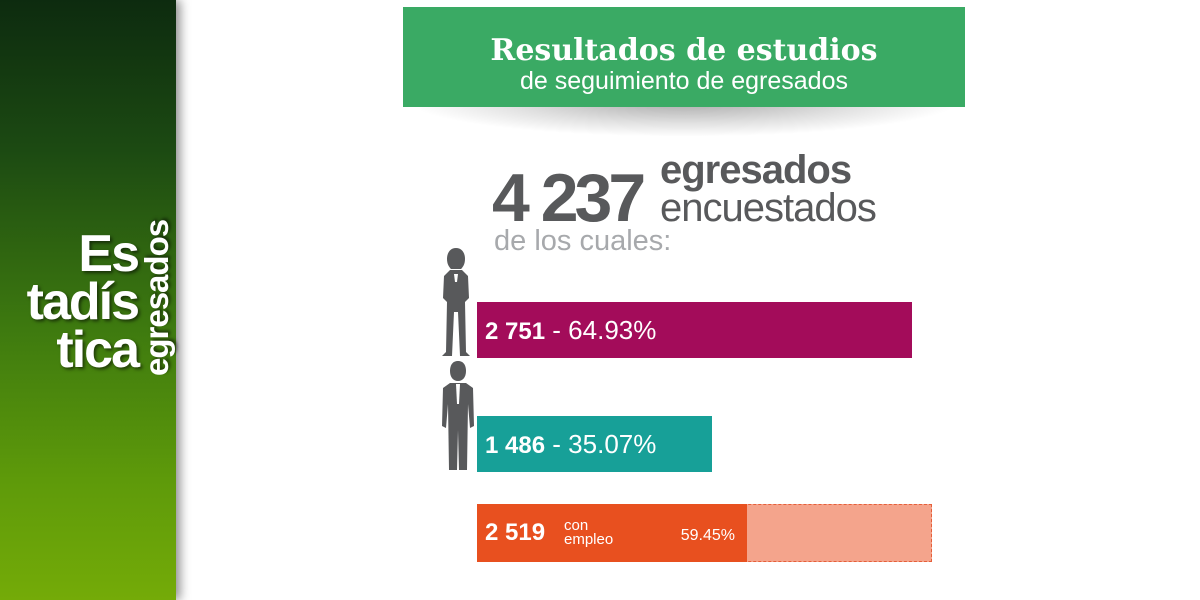 The height and width of the screenshot is (600, 1200). I want to click on woman-silhouette-icon, so click(456, 302).